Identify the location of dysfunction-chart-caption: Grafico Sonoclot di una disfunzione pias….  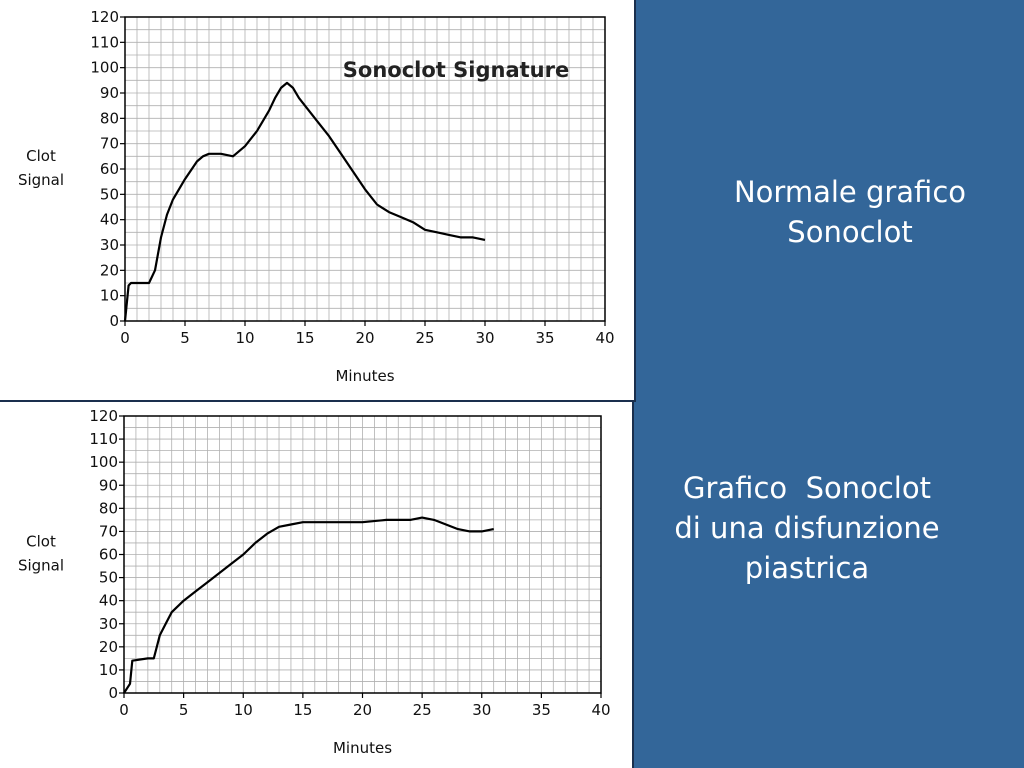
(807, 528).